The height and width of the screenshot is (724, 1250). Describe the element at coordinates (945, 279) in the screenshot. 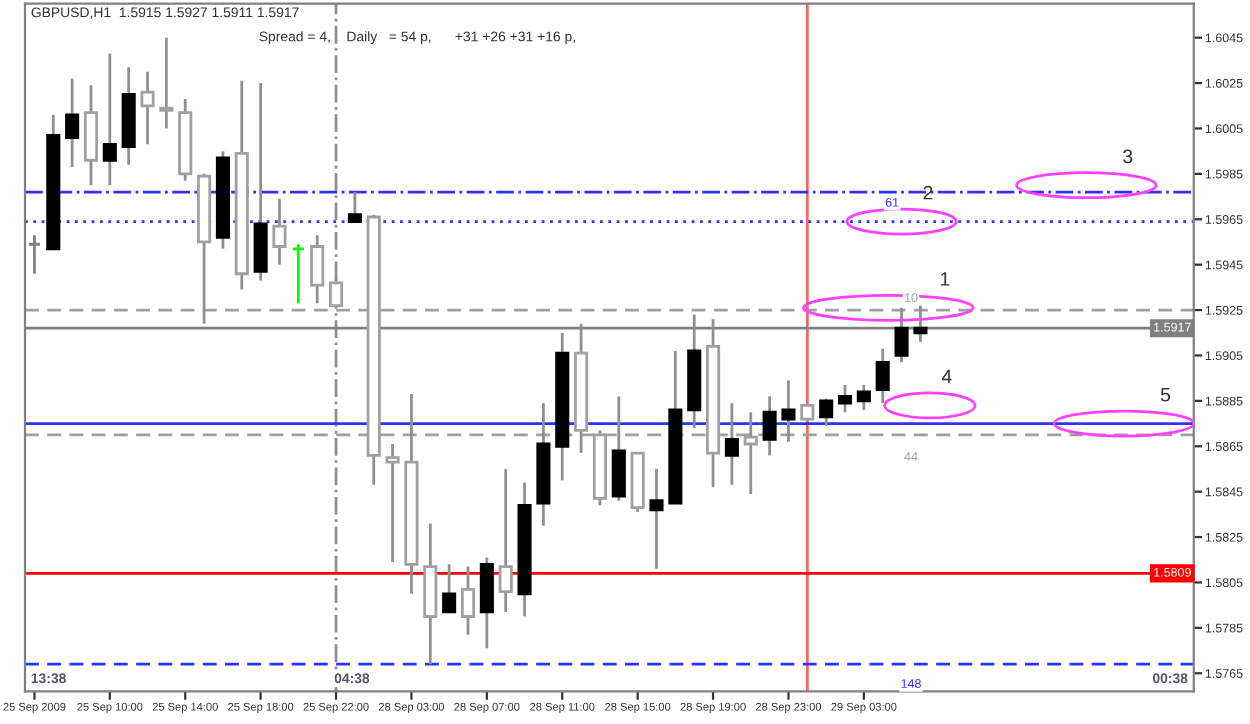

I see `annotation: 1` at that location.